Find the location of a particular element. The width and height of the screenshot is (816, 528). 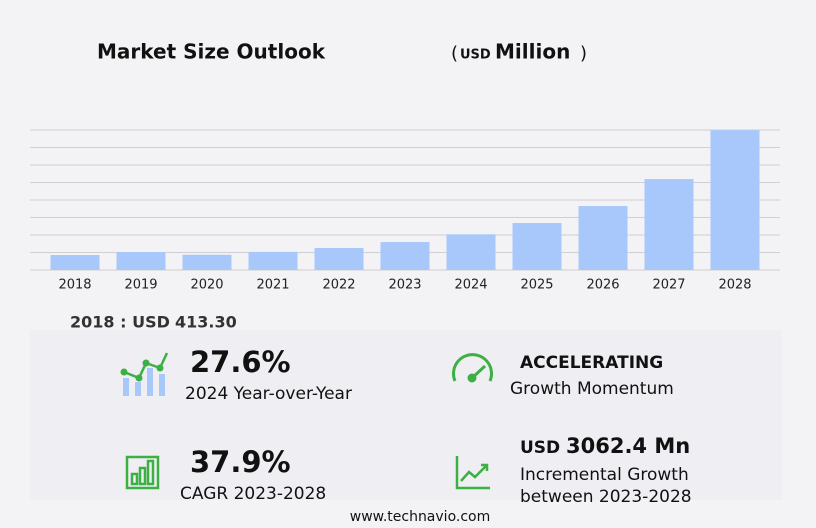

incr-value: 3062.4 Mn is located at coordinates (628, 446).